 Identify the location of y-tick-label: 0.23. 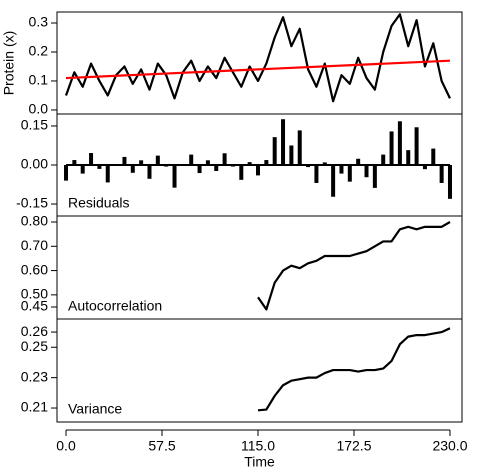
(34, 376).